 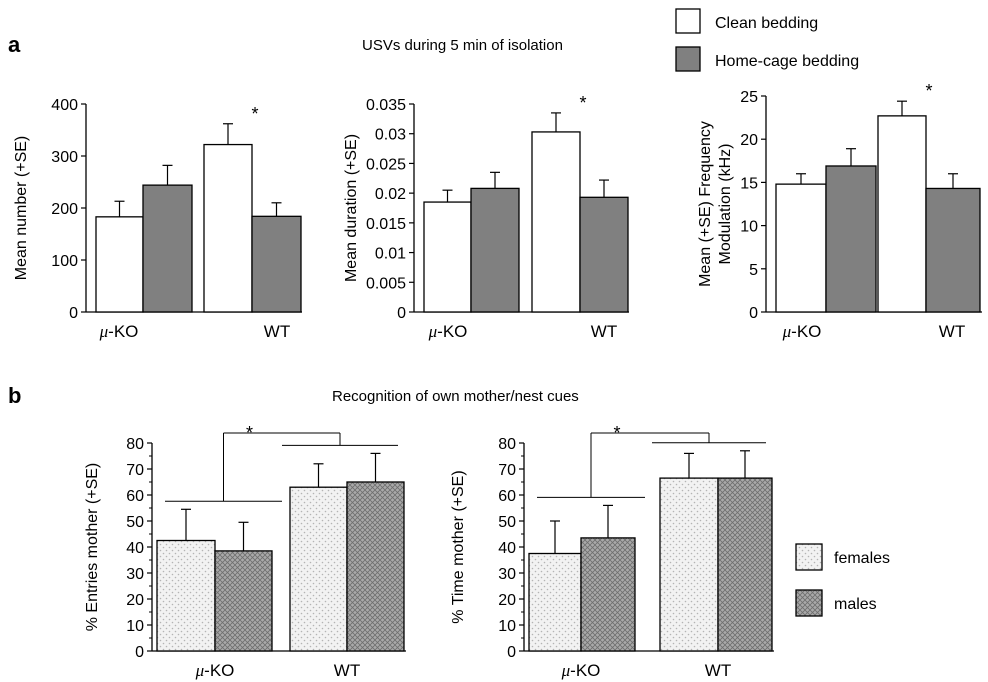 What do you see at coordinates (390, 135) in the screenshot?
I see `y-tick-label: 0.03` at bounding box center [390, 135].